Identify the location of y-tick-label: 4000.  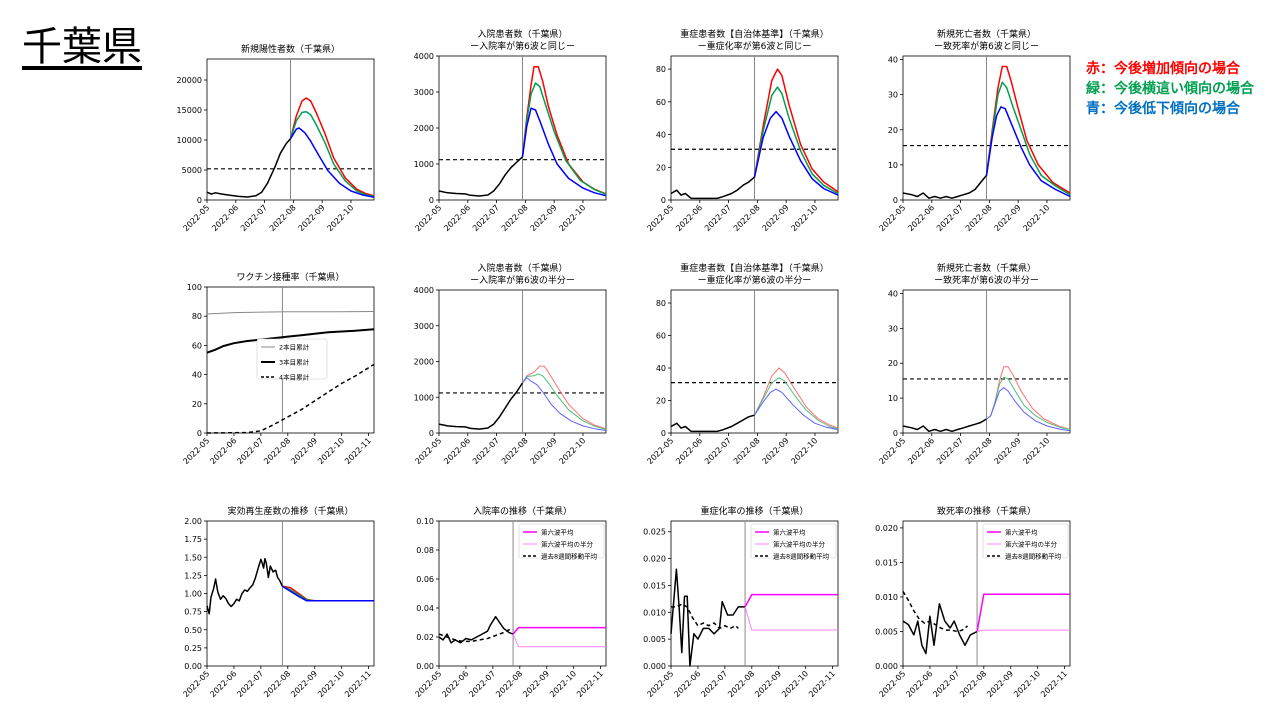
(424, 290).